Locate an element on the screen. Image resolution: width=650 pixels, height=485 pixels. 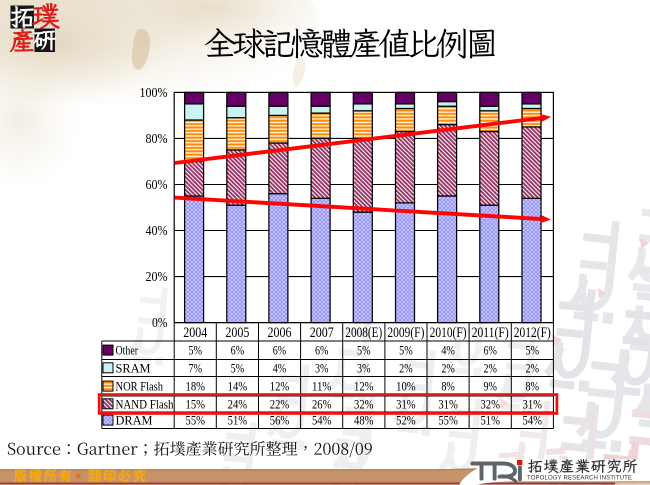
svg-text: 22% is located at coordinates (280, 403).